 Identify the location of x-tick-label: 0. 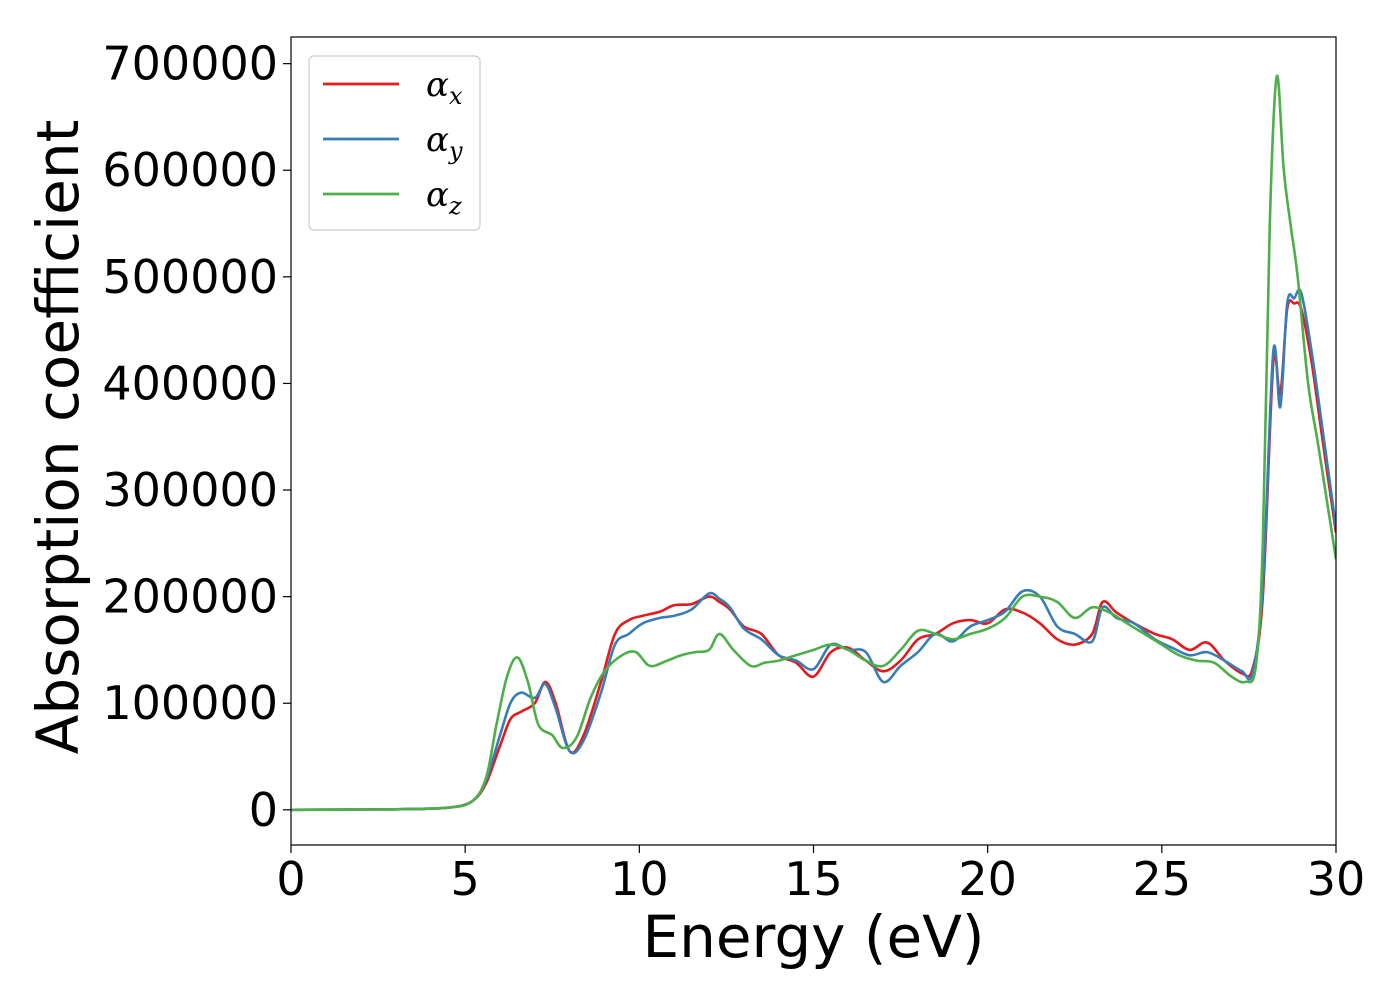
(290, 879).